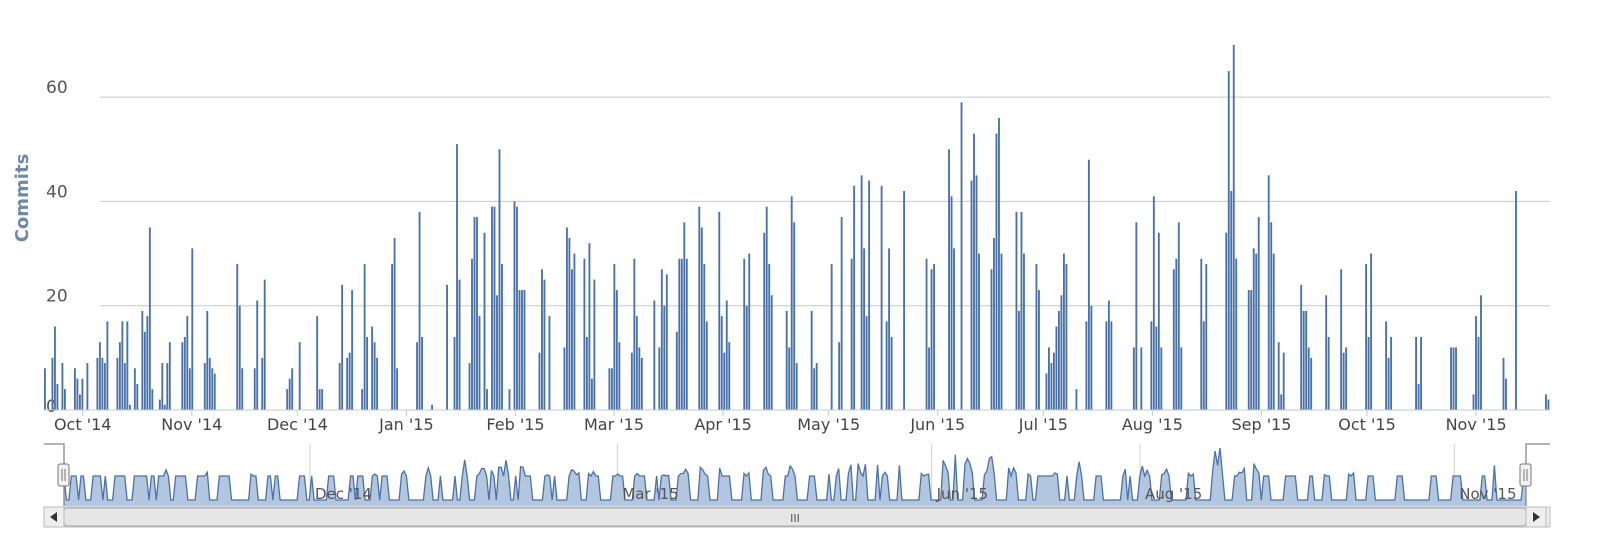 Image resolution: width=1600 pixels, height=552 pixels. I want to click on scrollbar: III, so click(797, 517).